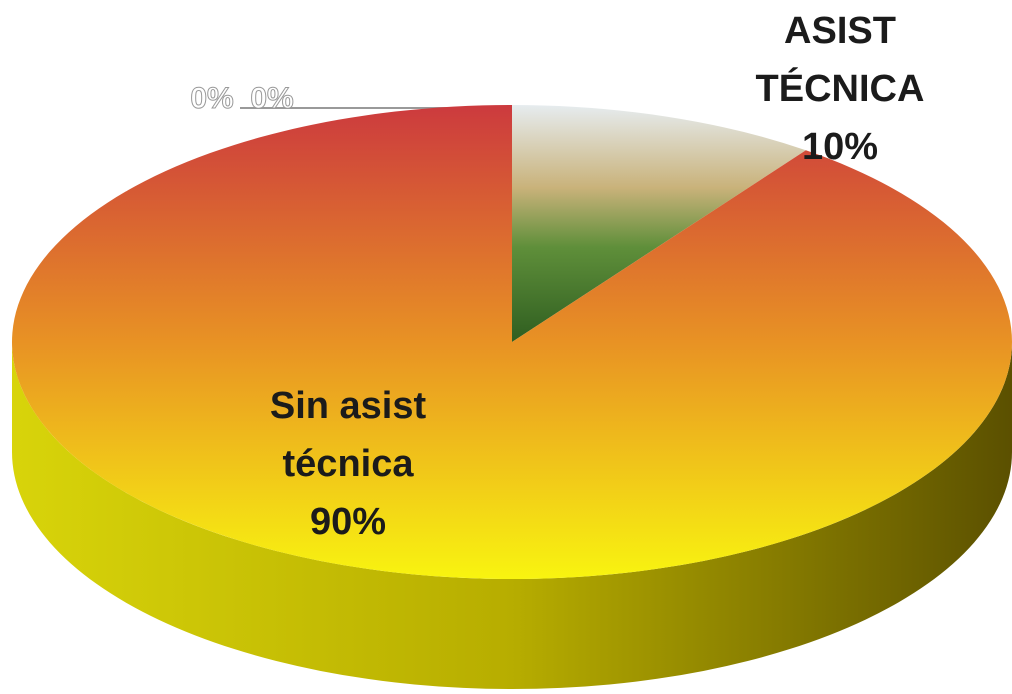 The width and height of the screenshot is (1012, 694). I want to click on pie-slice, so click(659, 223).